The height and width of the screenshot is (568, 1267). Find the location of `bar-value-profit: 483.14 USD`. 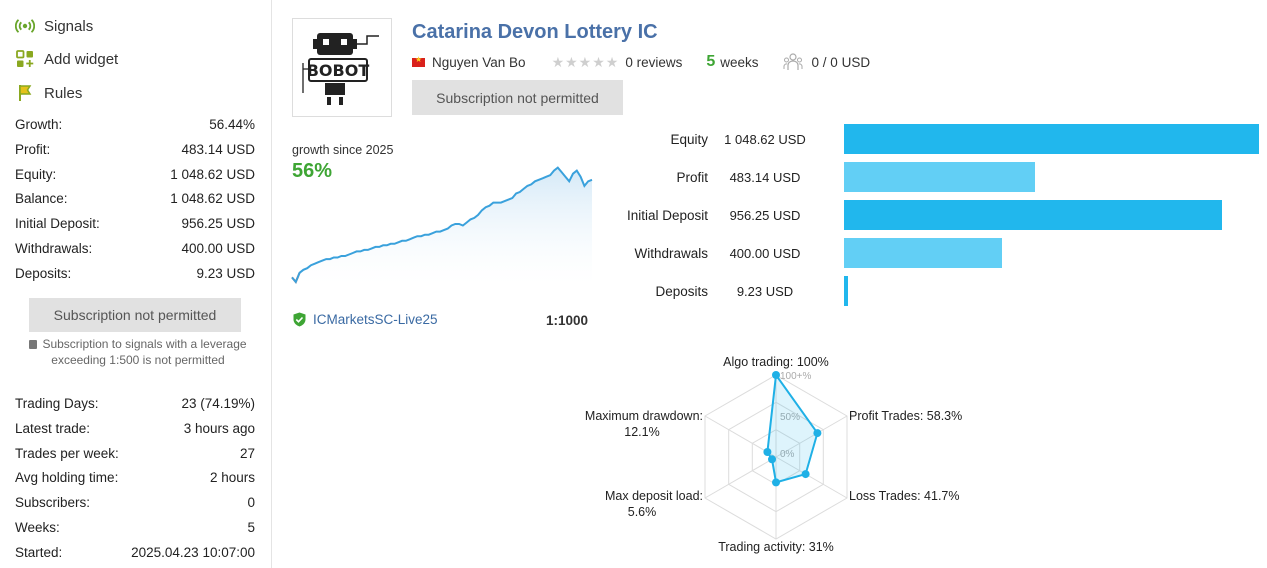

bar-value-profit: 483.14 USD is located at coordinates (765, 177).